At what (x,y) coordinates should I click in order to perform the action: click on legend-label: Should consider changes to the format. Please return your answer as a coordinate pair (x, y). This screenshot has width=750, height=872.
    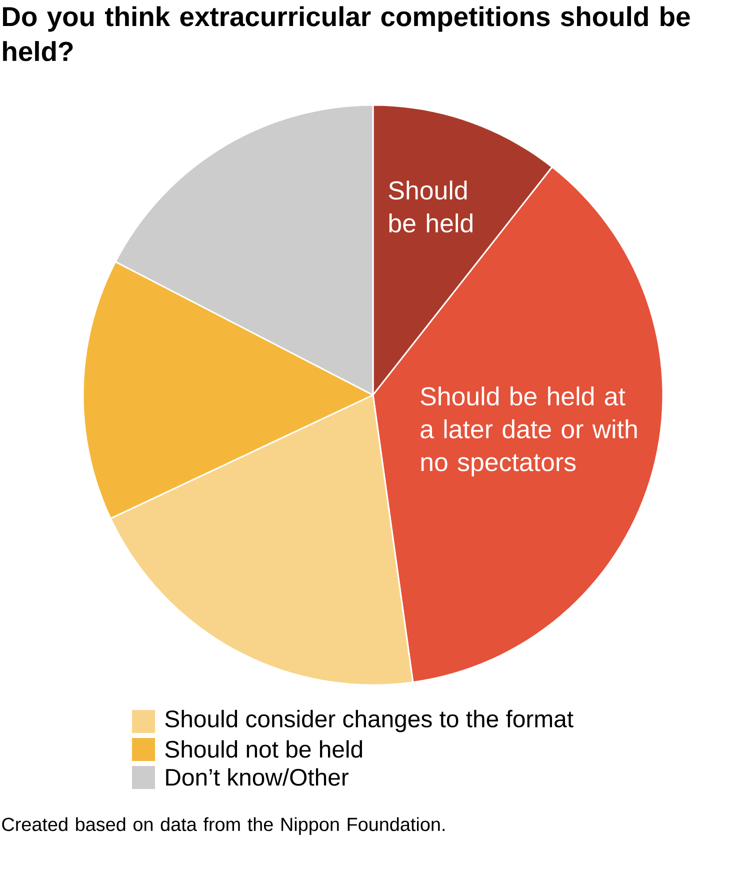
    Looking at the image, I should click on (369, 721).